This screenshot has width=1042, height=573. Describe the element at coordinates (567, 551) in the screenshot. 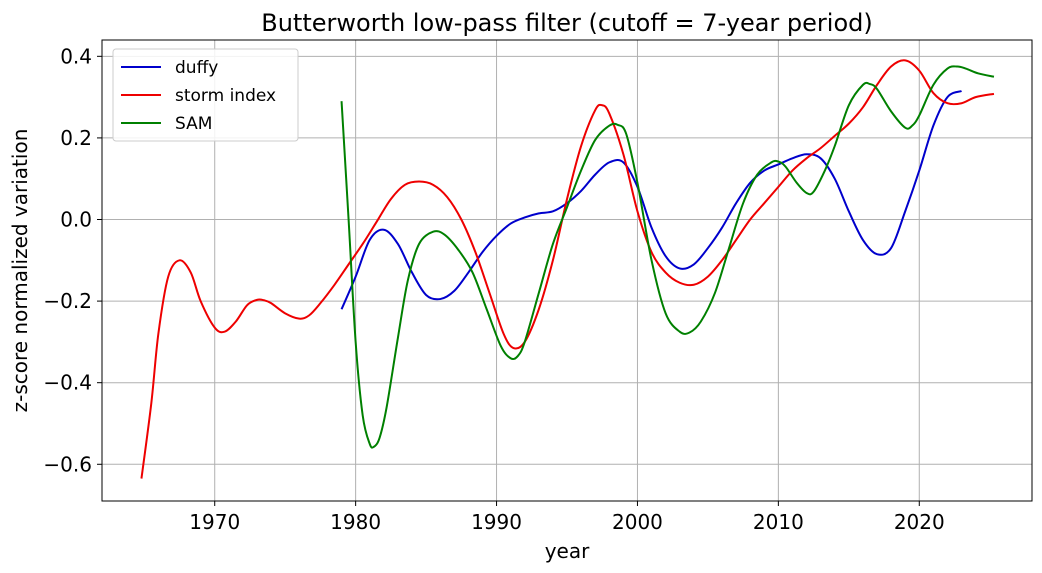

I see `x-axis-label: year` at that location.